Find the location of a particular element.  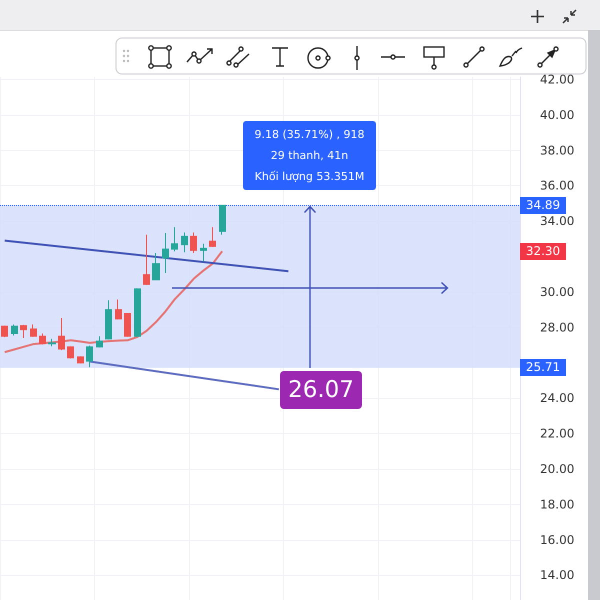

y-tick-label: 14.00 is located at coordinates (557, 575).